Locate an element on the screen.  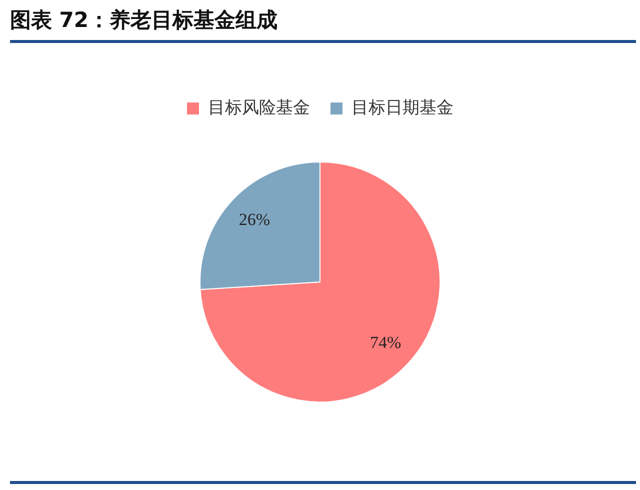
data-label: 26% is located at coordinates (254, 219).